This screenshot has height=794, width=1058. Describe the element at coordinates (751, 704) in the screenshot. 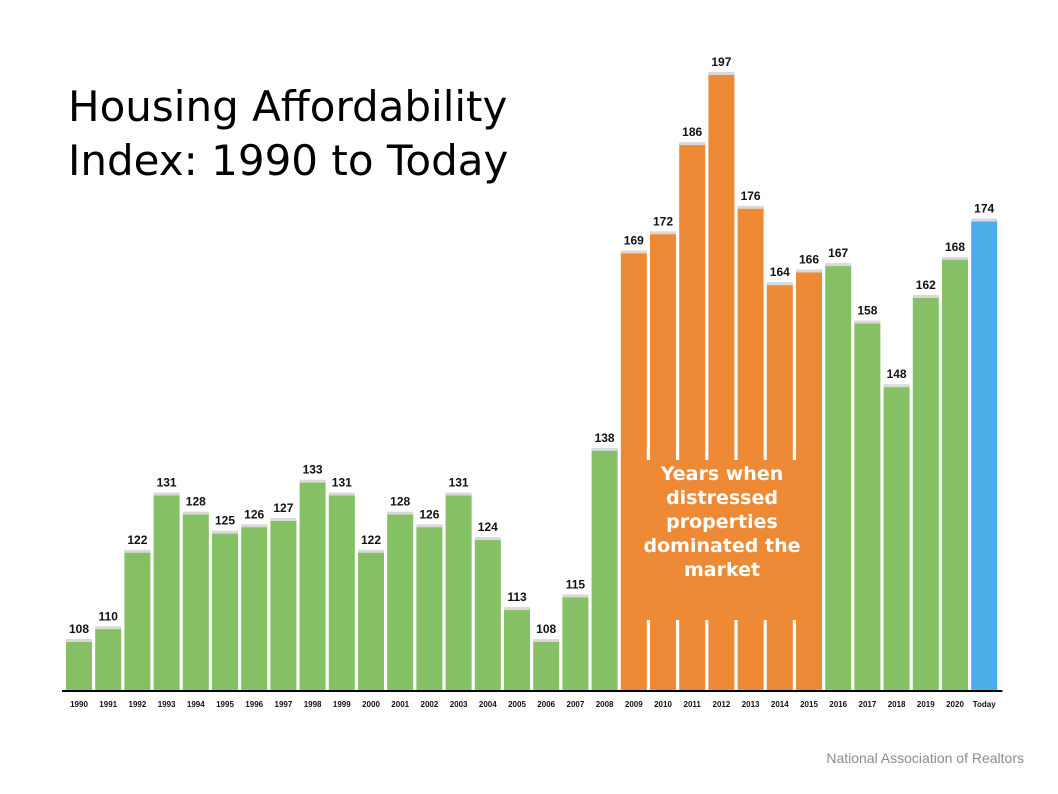

I see `tick-label-2013: 2013` at that location.